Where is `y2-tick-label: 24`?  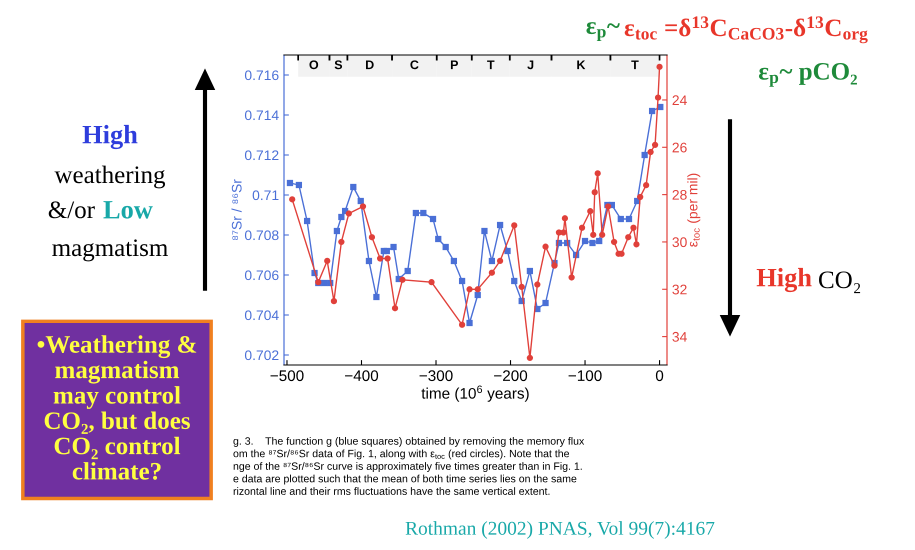 y2-tick-label: 24 is located at coordinates (679, 100).